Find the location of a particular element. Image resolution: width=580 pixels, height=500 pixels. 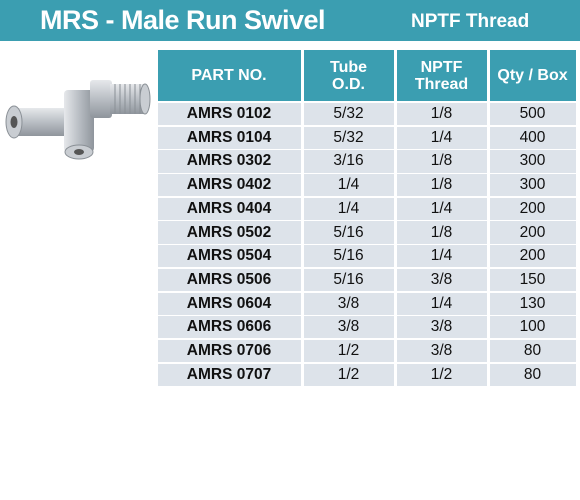

table-cell: AMRS 0302 is located at coordinates (229, 161).